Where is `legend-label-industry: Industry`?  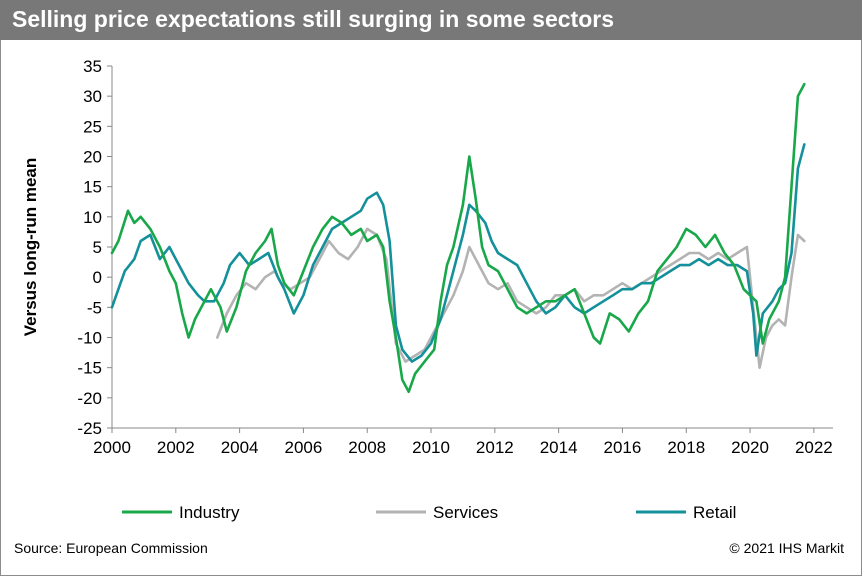 legend-label-industry: Industry is located at coordinates (209, 512).